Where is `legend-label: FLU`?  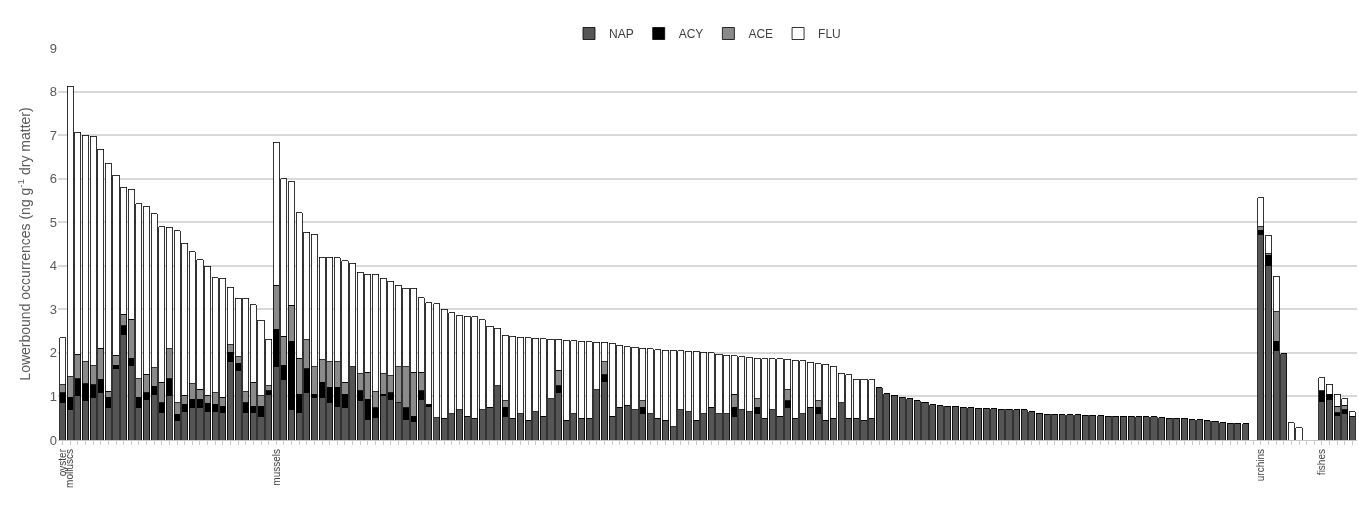 legend-label: FLU is located at coordinates (829, 34).